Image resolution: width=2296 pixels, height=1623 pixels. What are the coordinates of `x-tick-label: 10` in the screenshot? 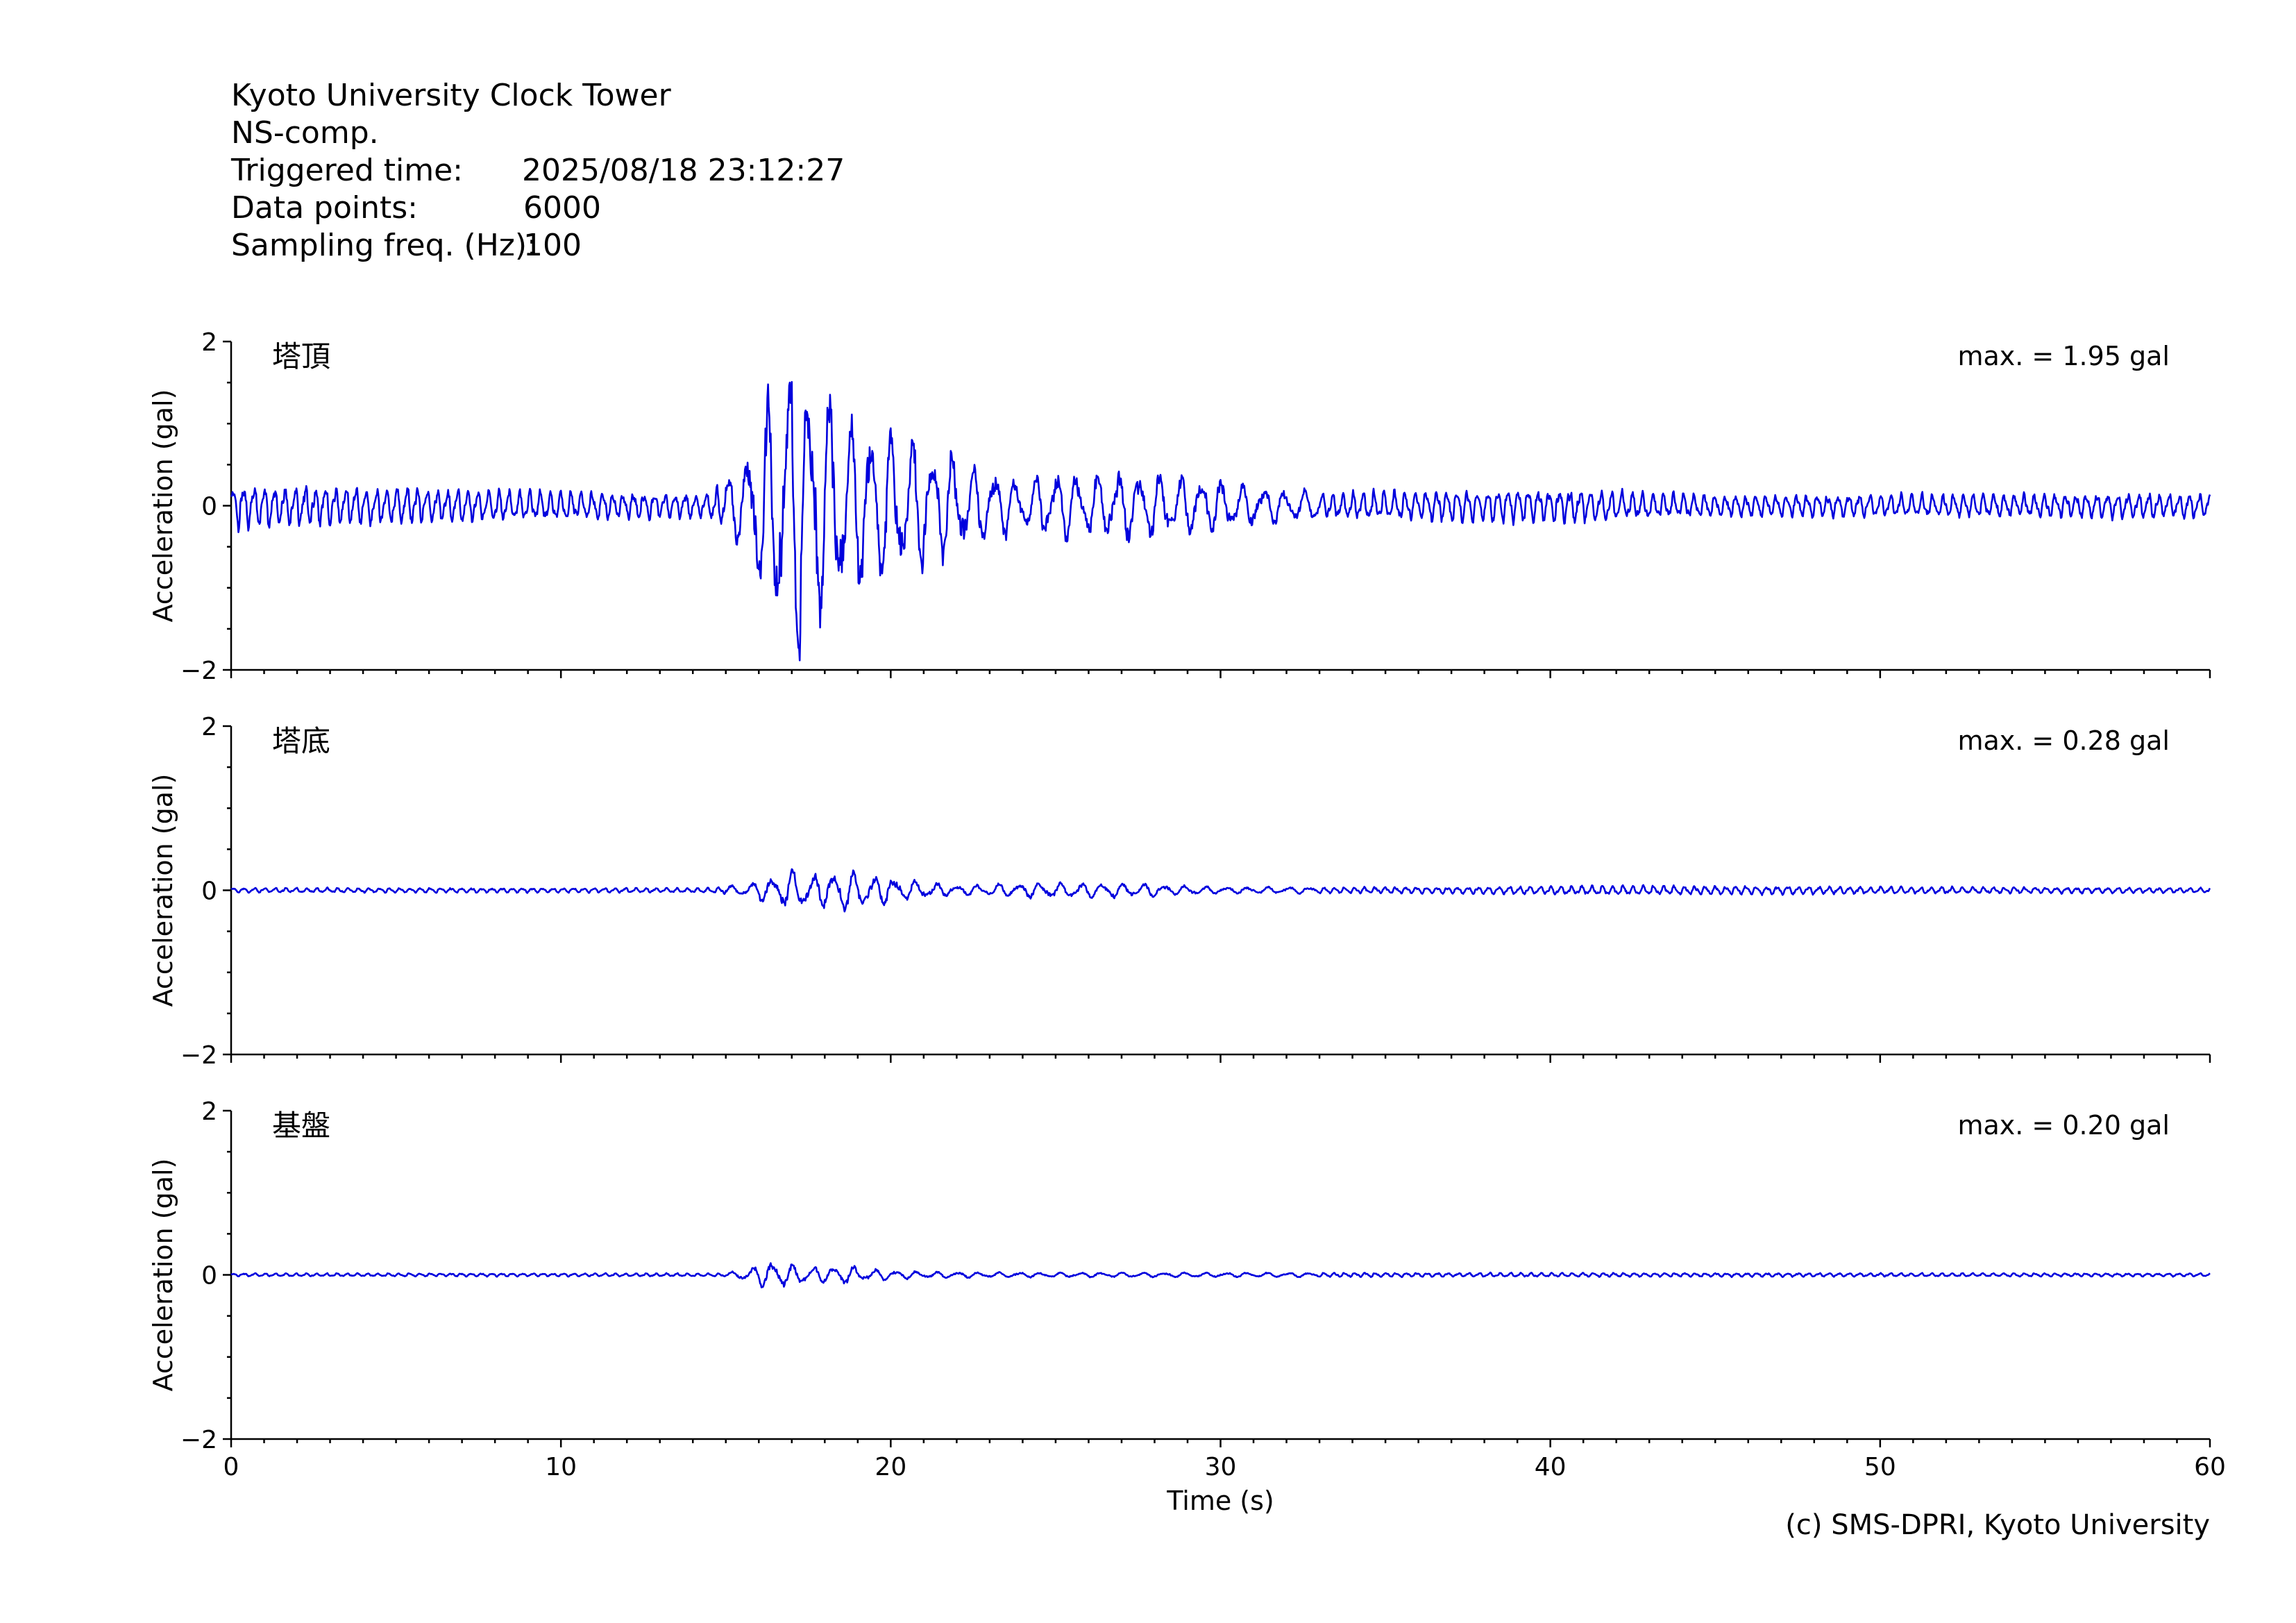 It's located at (561, 1467).